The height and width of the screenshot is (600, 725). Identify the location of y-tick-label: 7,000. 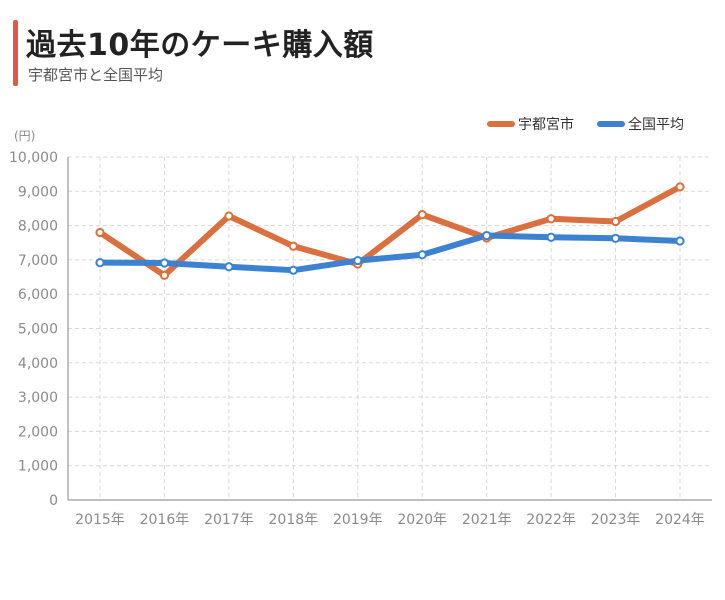
(38, 261).